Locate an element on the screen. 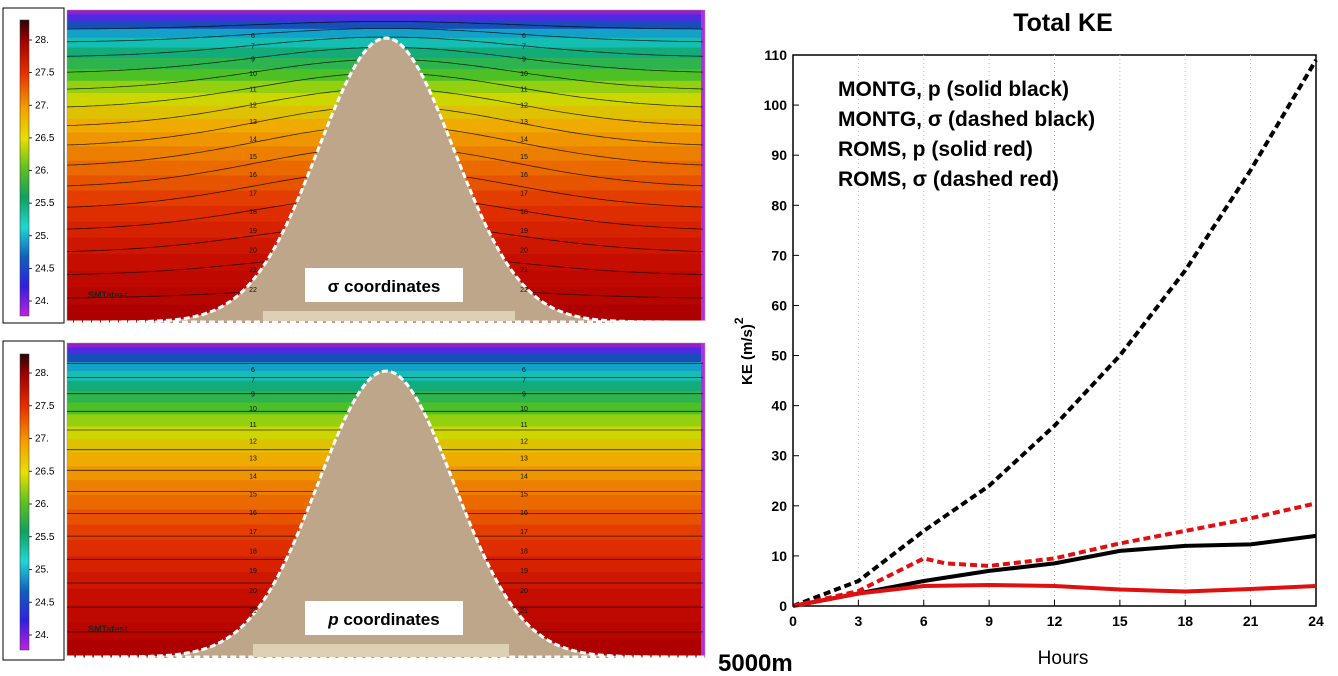 This screenshot has height=676, width=1338. contour-label-left: 6 is located at coordinates (253, 370).